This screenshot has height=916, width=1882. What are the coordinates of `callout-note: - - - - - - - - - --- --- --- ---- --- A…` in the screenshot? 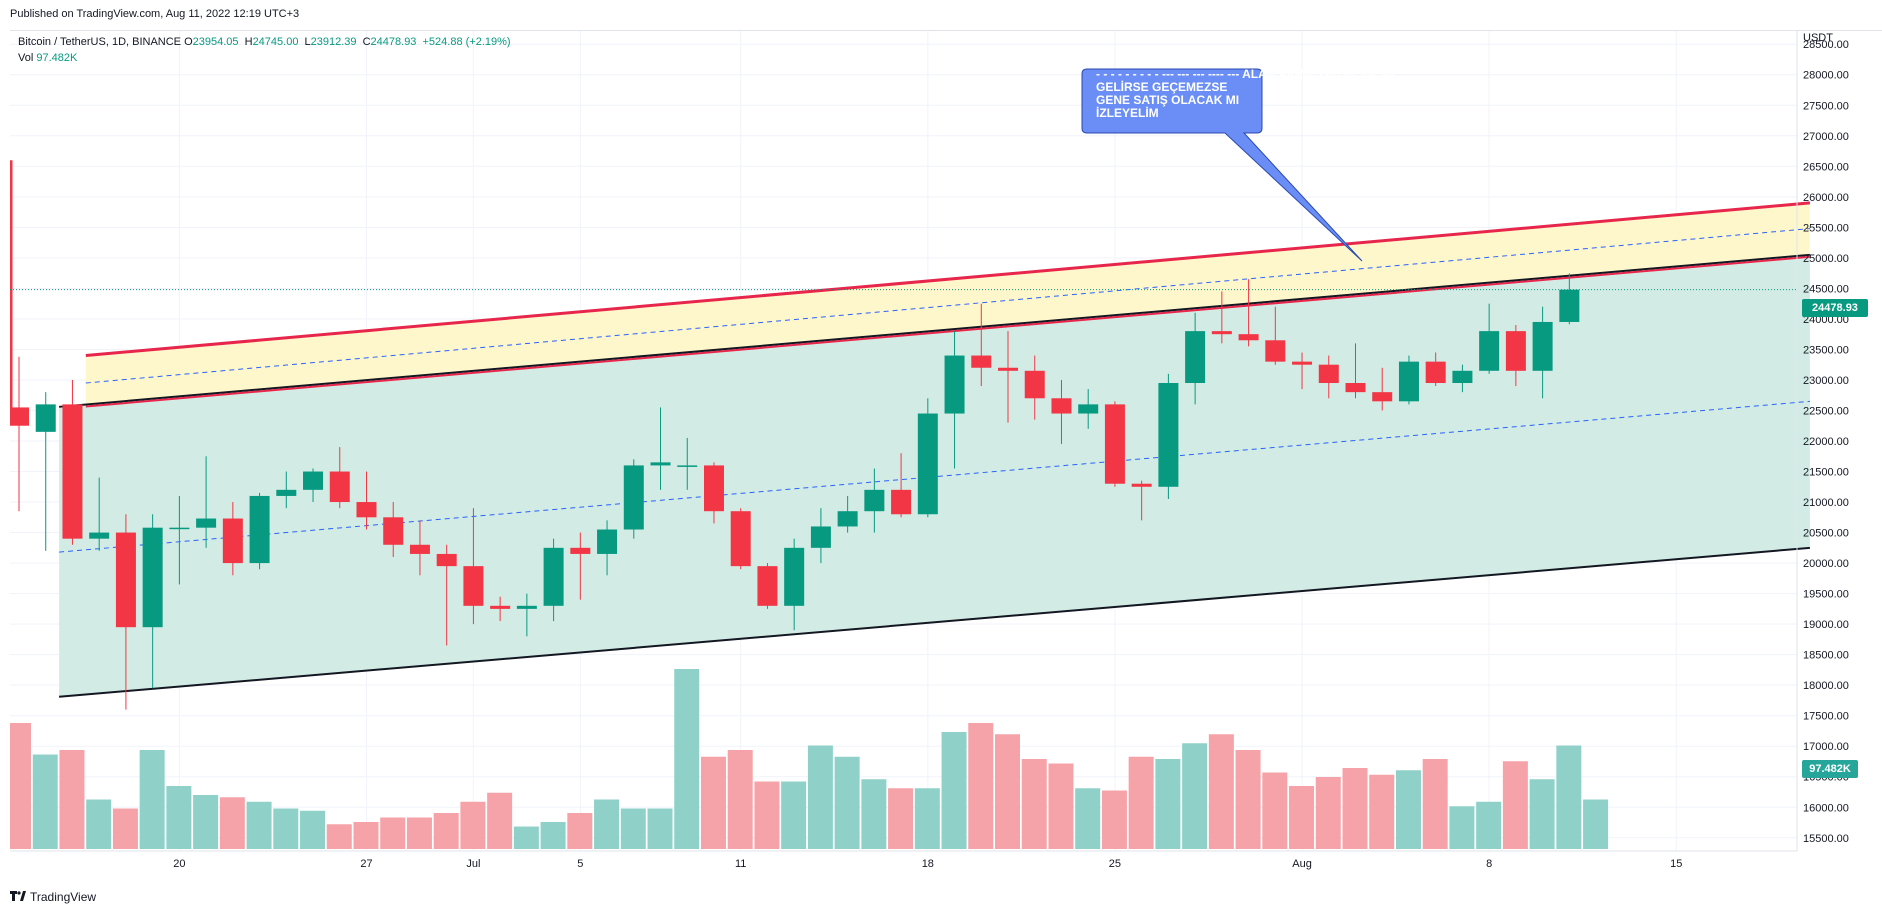 It's located at (1249, 93).